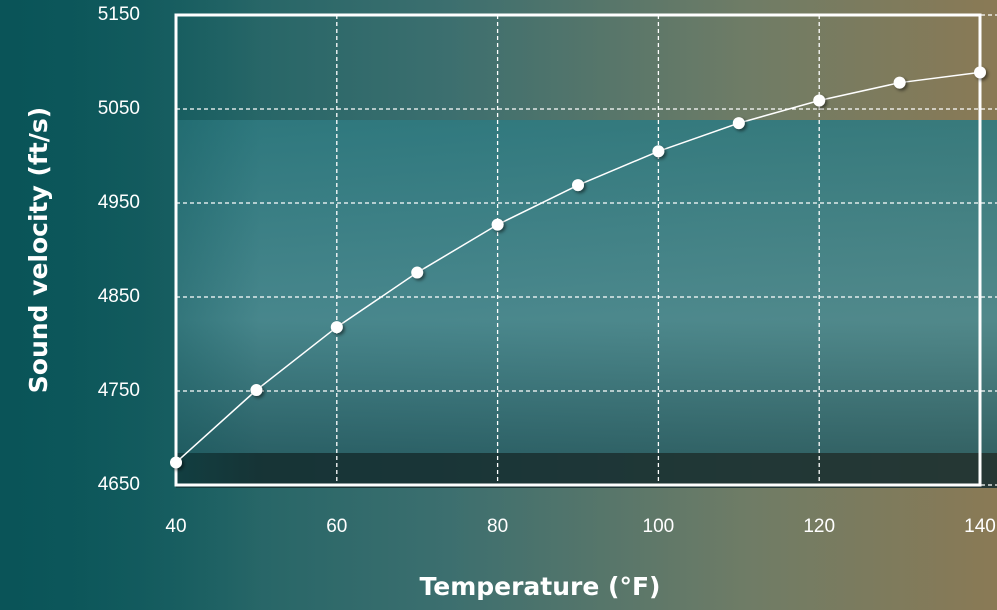 This screenshot has width=997, height=610. What do you see at coordinates (819, 526) in the screenshot?
I see `x-tick-label: 120` at bounding box center [819, 526].